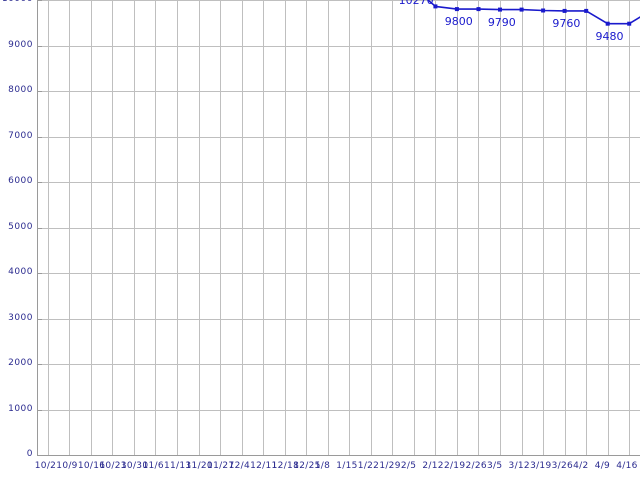  I want to click on x-axis-tick-label: 12/18, so click(285, 466).